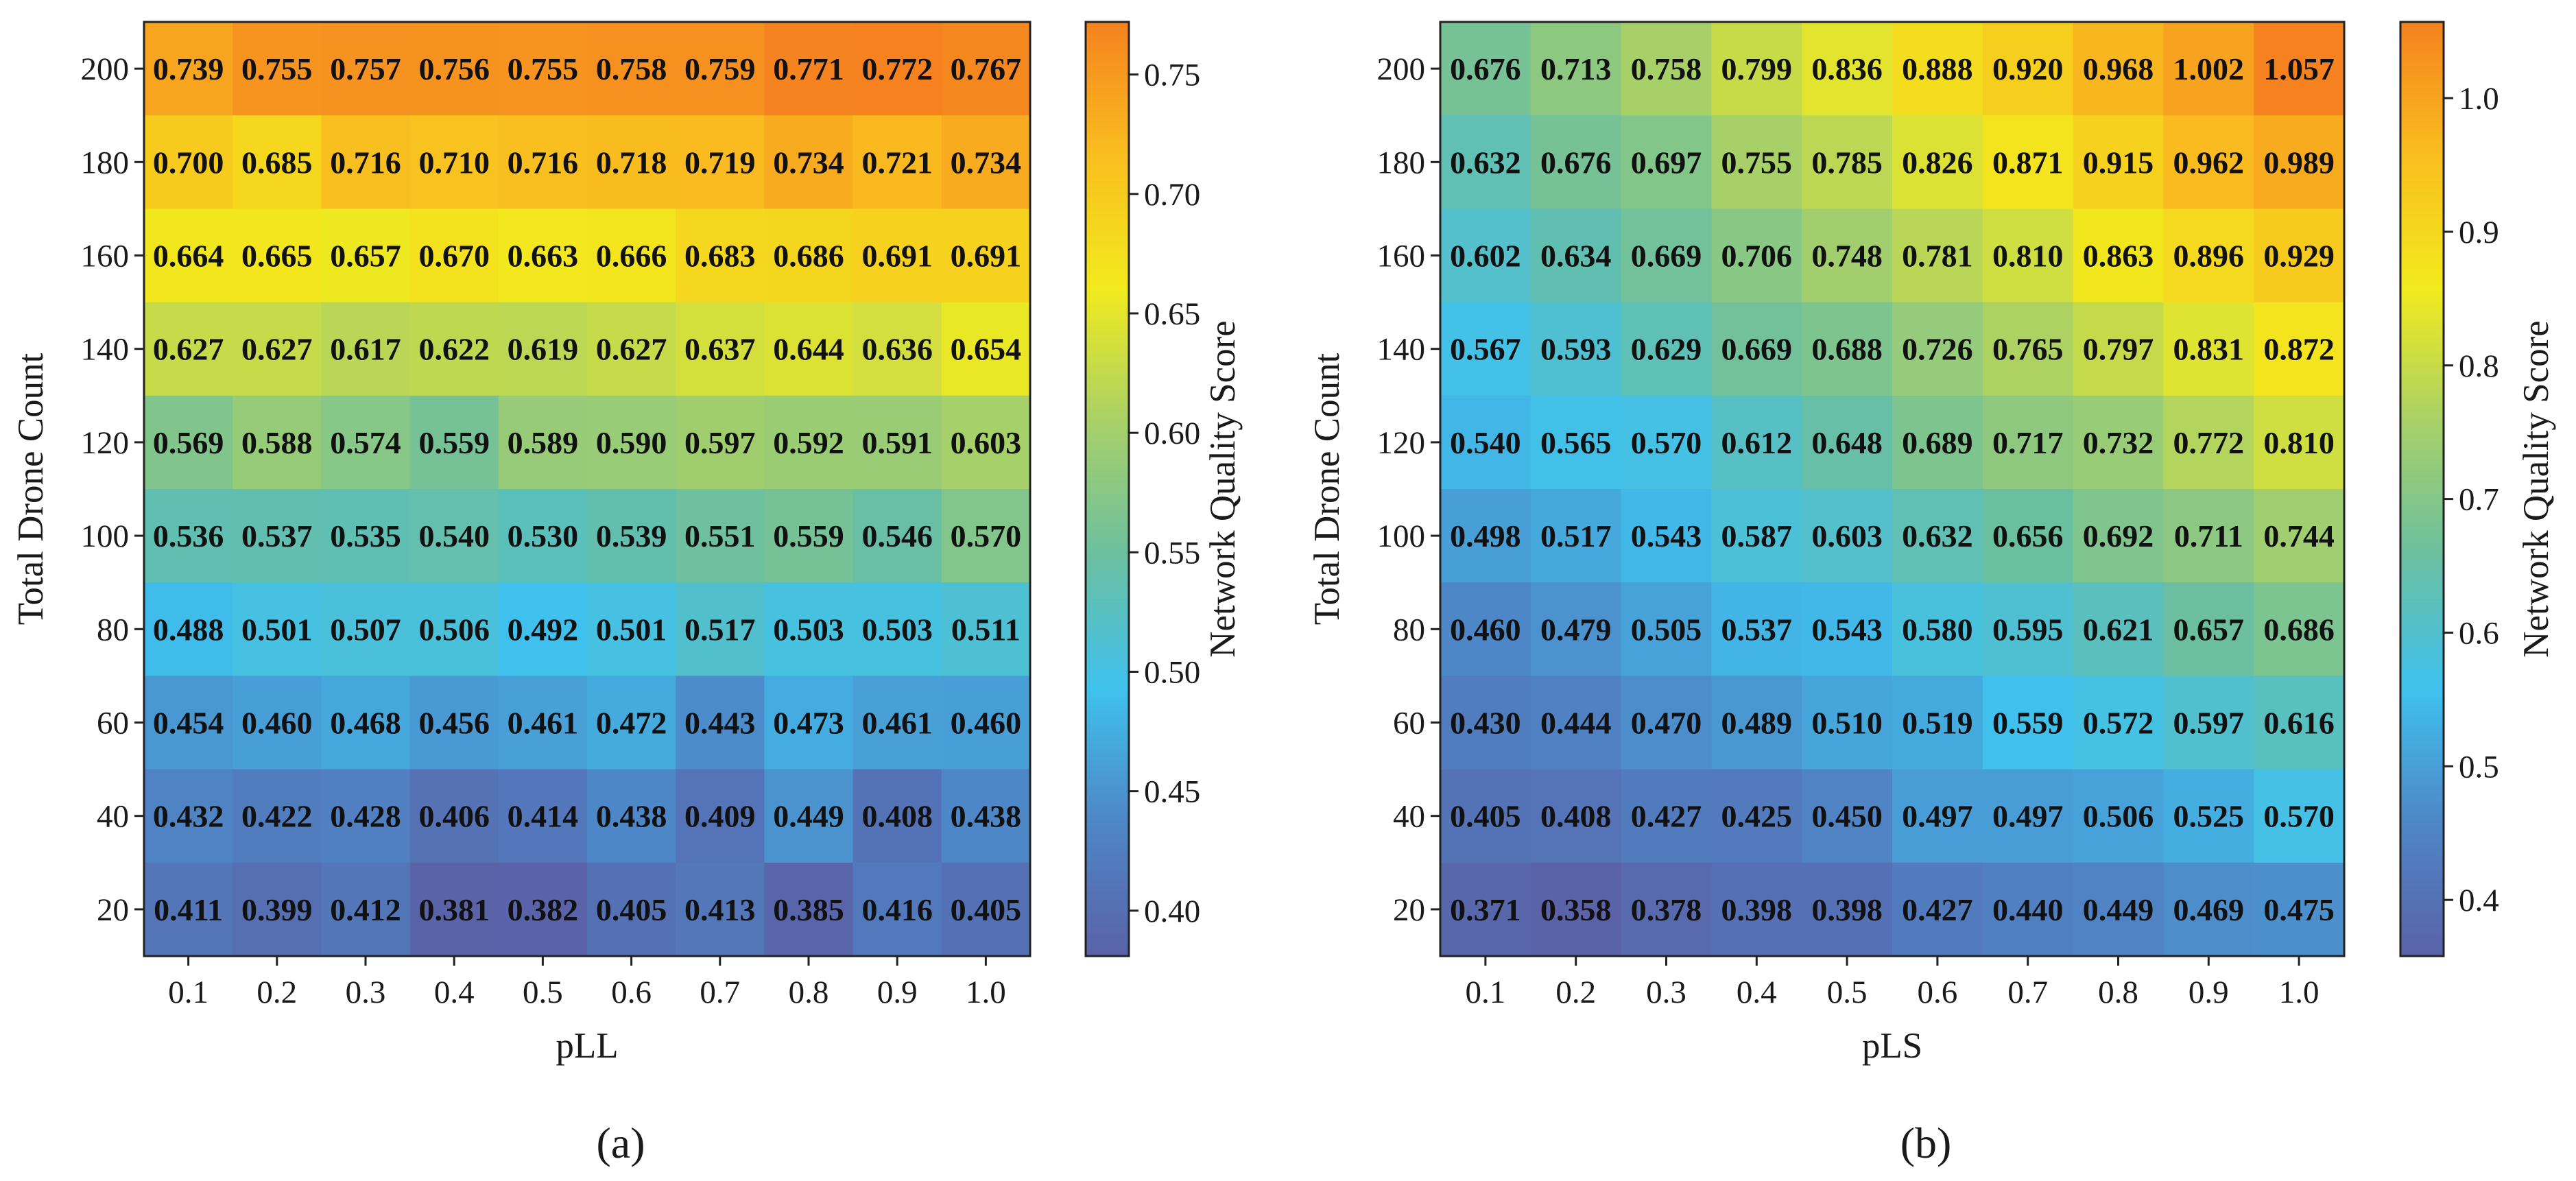 Image resolution: width=2576 pixels, height=1181 pixels. I want to click on cell-value-label: 0.507, so click(365, 629).